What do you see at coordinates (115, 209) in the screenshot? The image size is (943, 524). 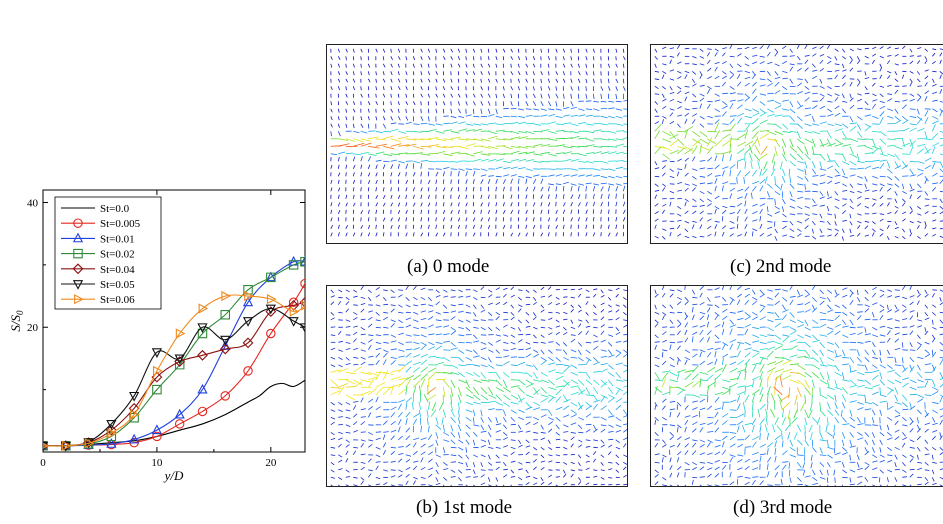 I see `legend-label-0: St=0.0` at bounding box center [115, 209].